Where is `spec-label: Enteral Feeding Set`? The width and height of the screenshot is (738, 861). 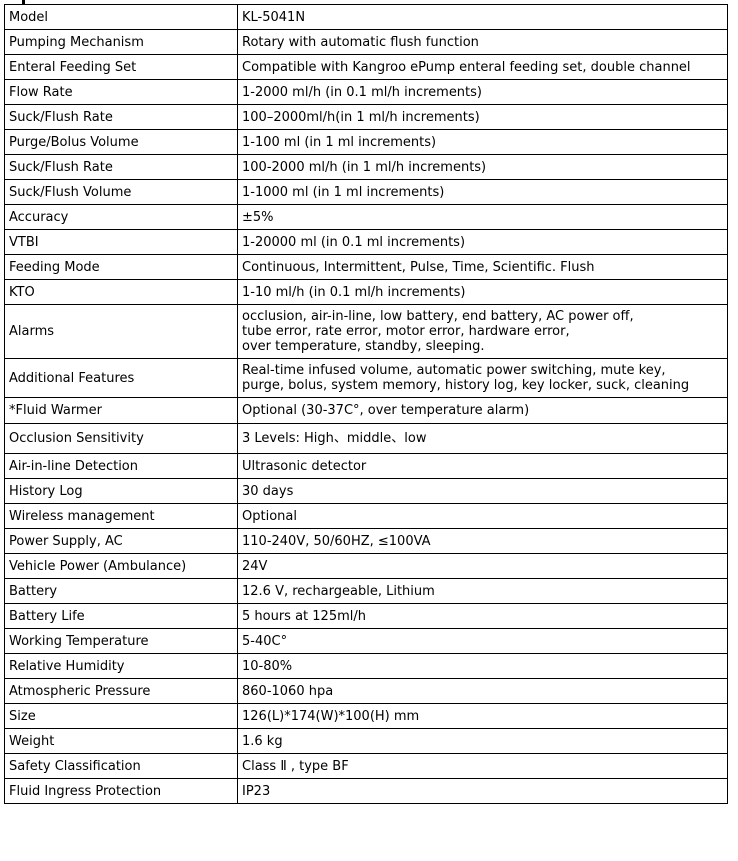 spec-label: Enteral Feeding Set is located at coordinates (121, 67).